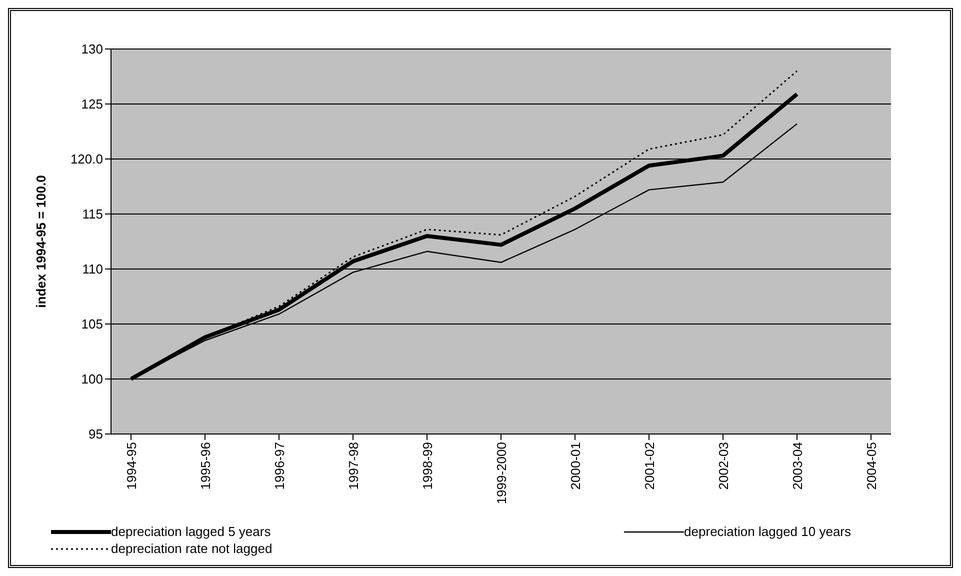 This screenshot has height=576, width=961. What do you see at coordinates (798, 466) in the screenshot?
I see `x-tick-label: 2003-04` at bounding box center [798, 466].